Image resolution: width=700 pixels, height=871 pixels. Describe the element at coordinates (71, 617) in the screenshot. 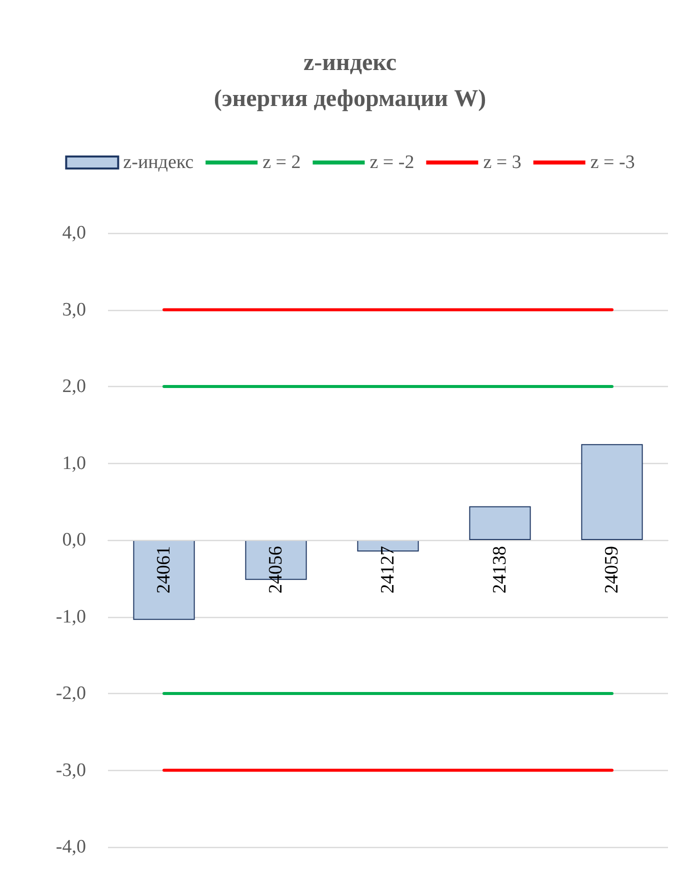

I see `y-tick-label: -1,0` at that location.